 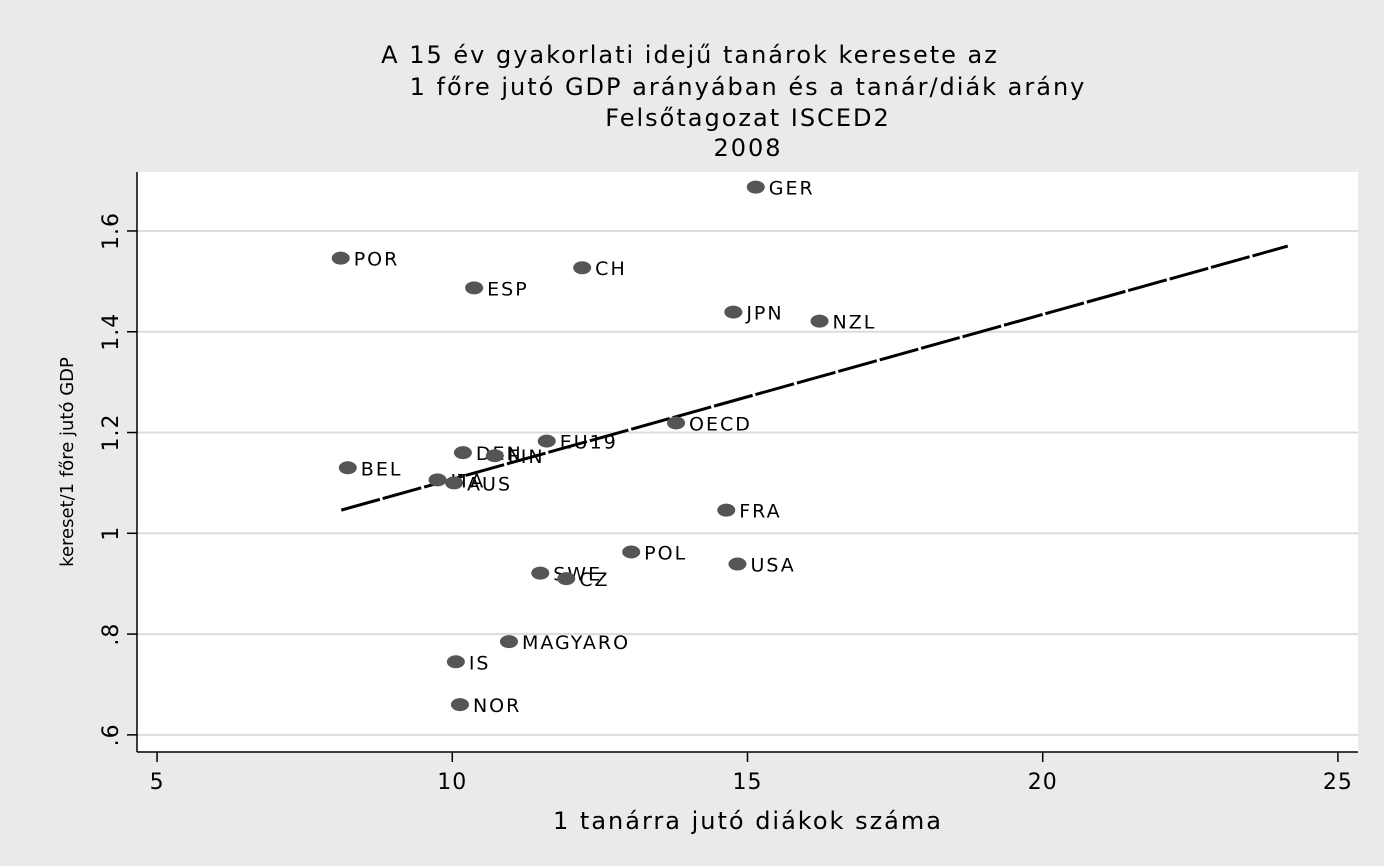 What do you see at coordinates (747, 148) in the screenshot?
I see `chart-title: 2008` at bounding box center [747, 148].